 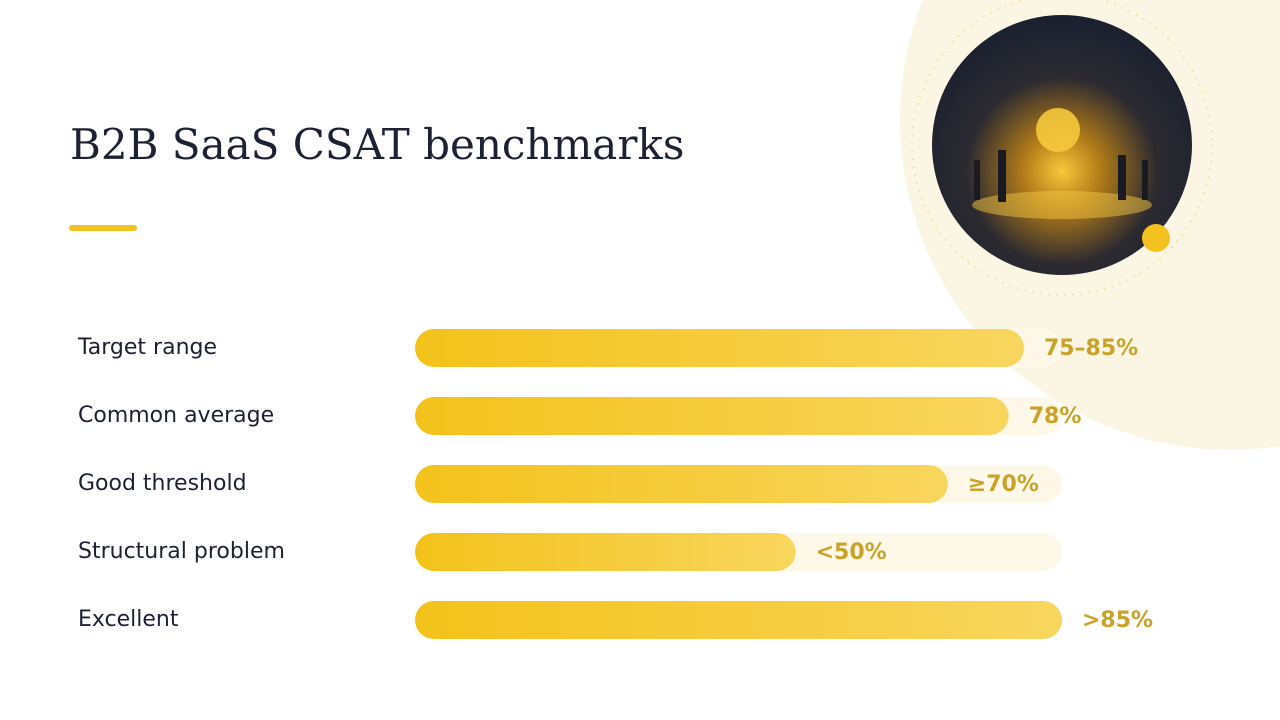 I want to click on title-underline, so click(x=103, y=228).